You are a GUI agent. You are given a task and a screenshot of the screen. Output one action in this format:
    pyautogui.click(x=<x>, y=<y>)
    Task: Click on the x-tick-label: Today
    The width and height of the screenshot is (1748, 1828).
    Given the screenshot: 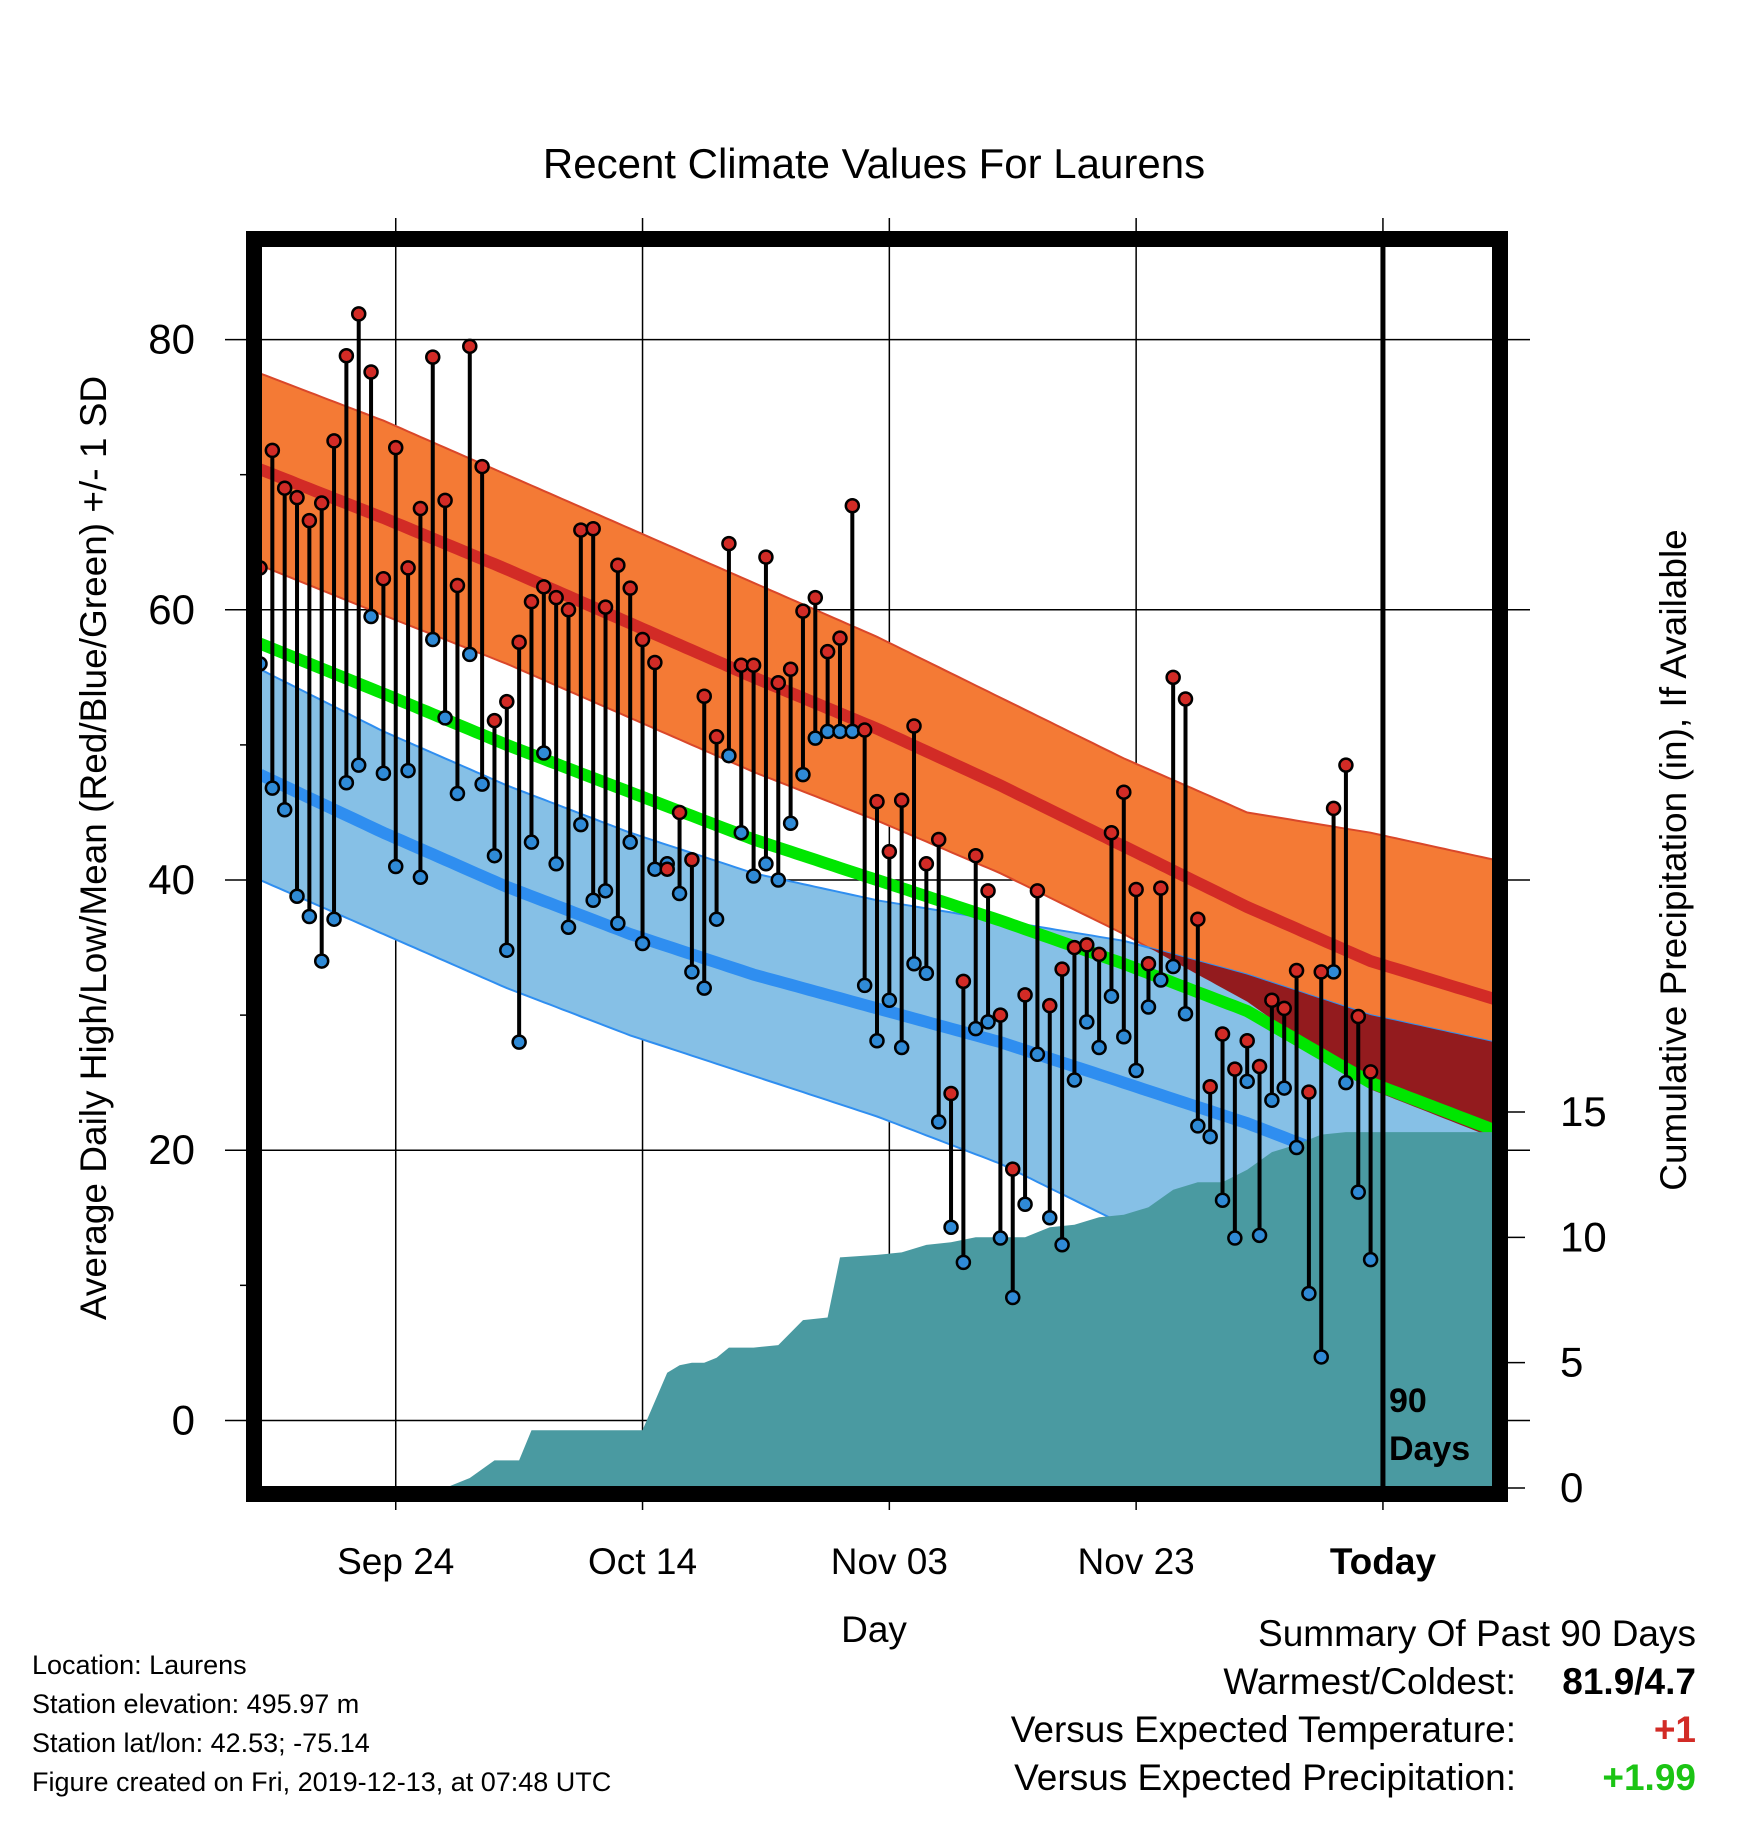 What is the action you would take?
    pyautogui.click(x=1383, y=1561)
    